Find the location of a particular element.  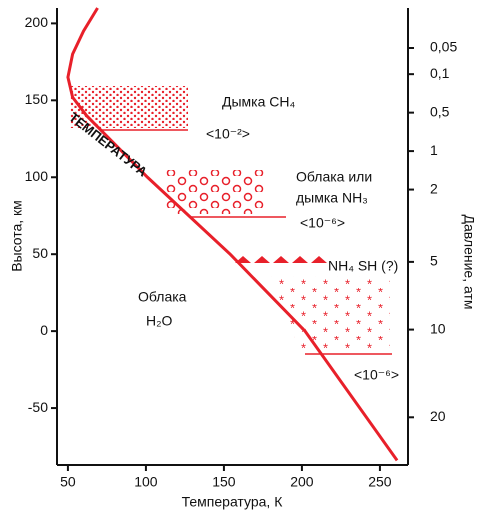

y2-tick-label: 0,05 is located at coordinates (443, 47).